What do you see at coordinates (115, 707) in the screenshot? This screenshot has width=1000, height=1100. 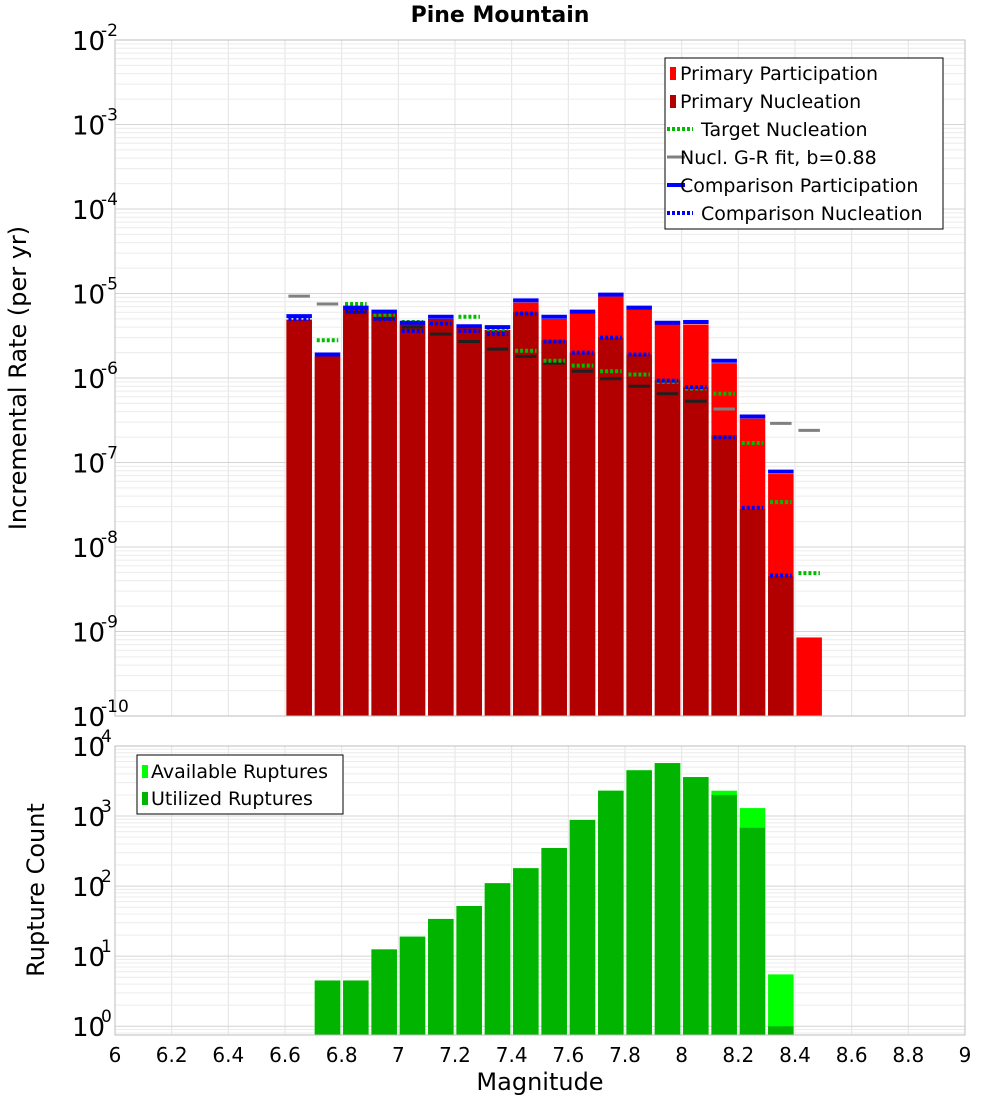 I see `top-ytick-exponent: -10` at bounding box center [115, 707].